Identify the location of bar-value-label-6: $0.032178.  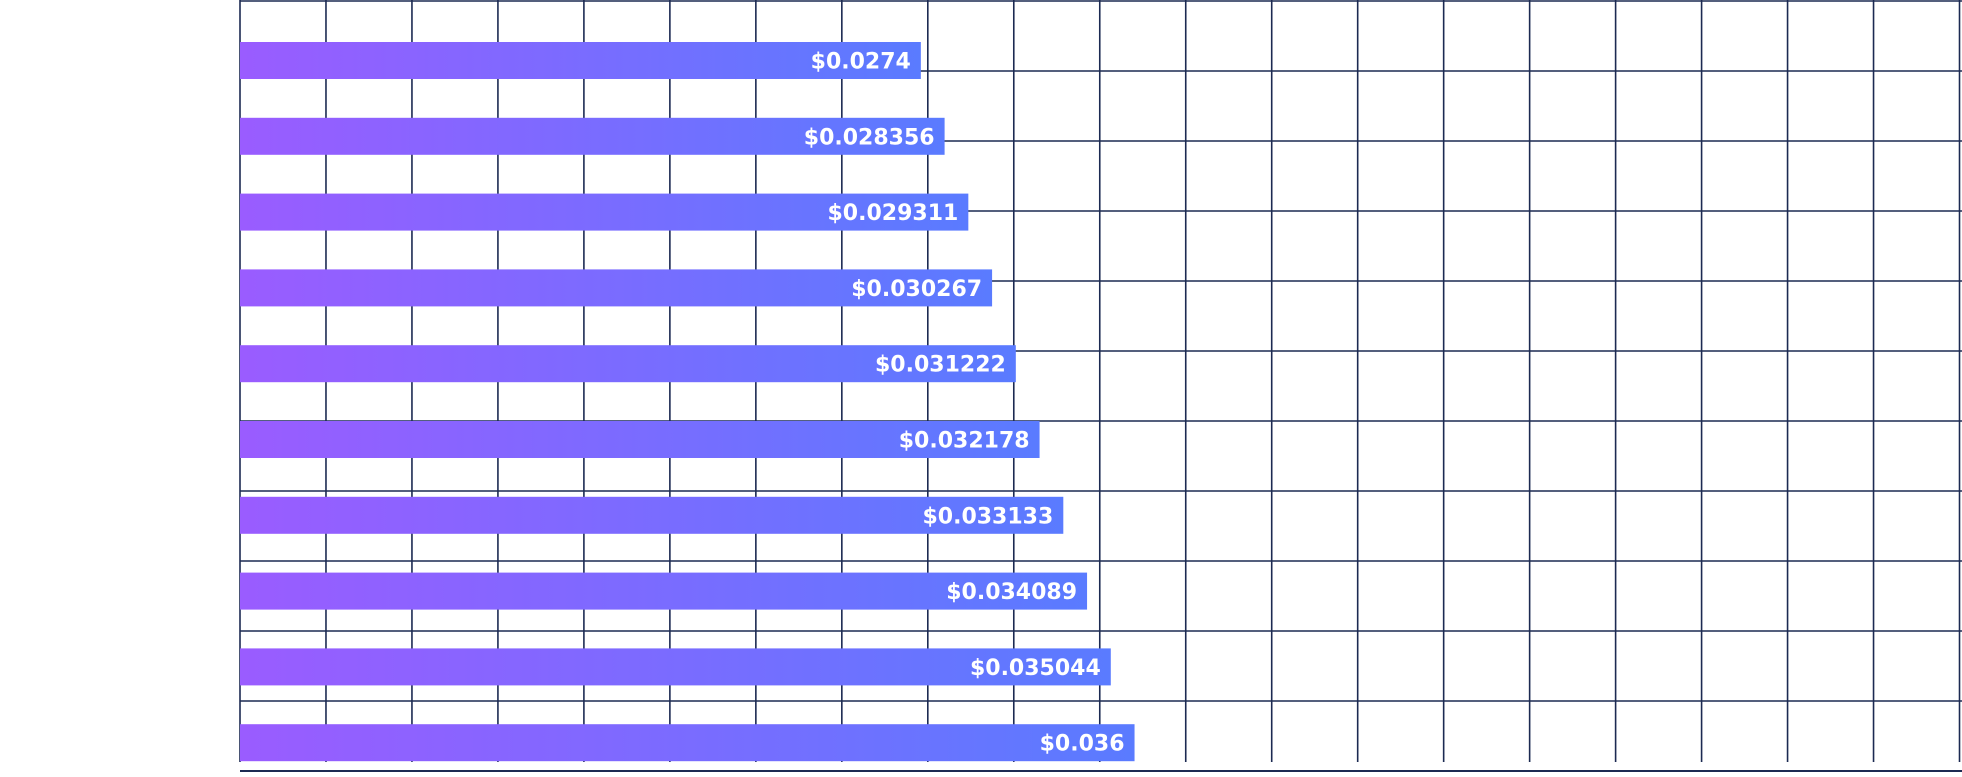
(964, 441).